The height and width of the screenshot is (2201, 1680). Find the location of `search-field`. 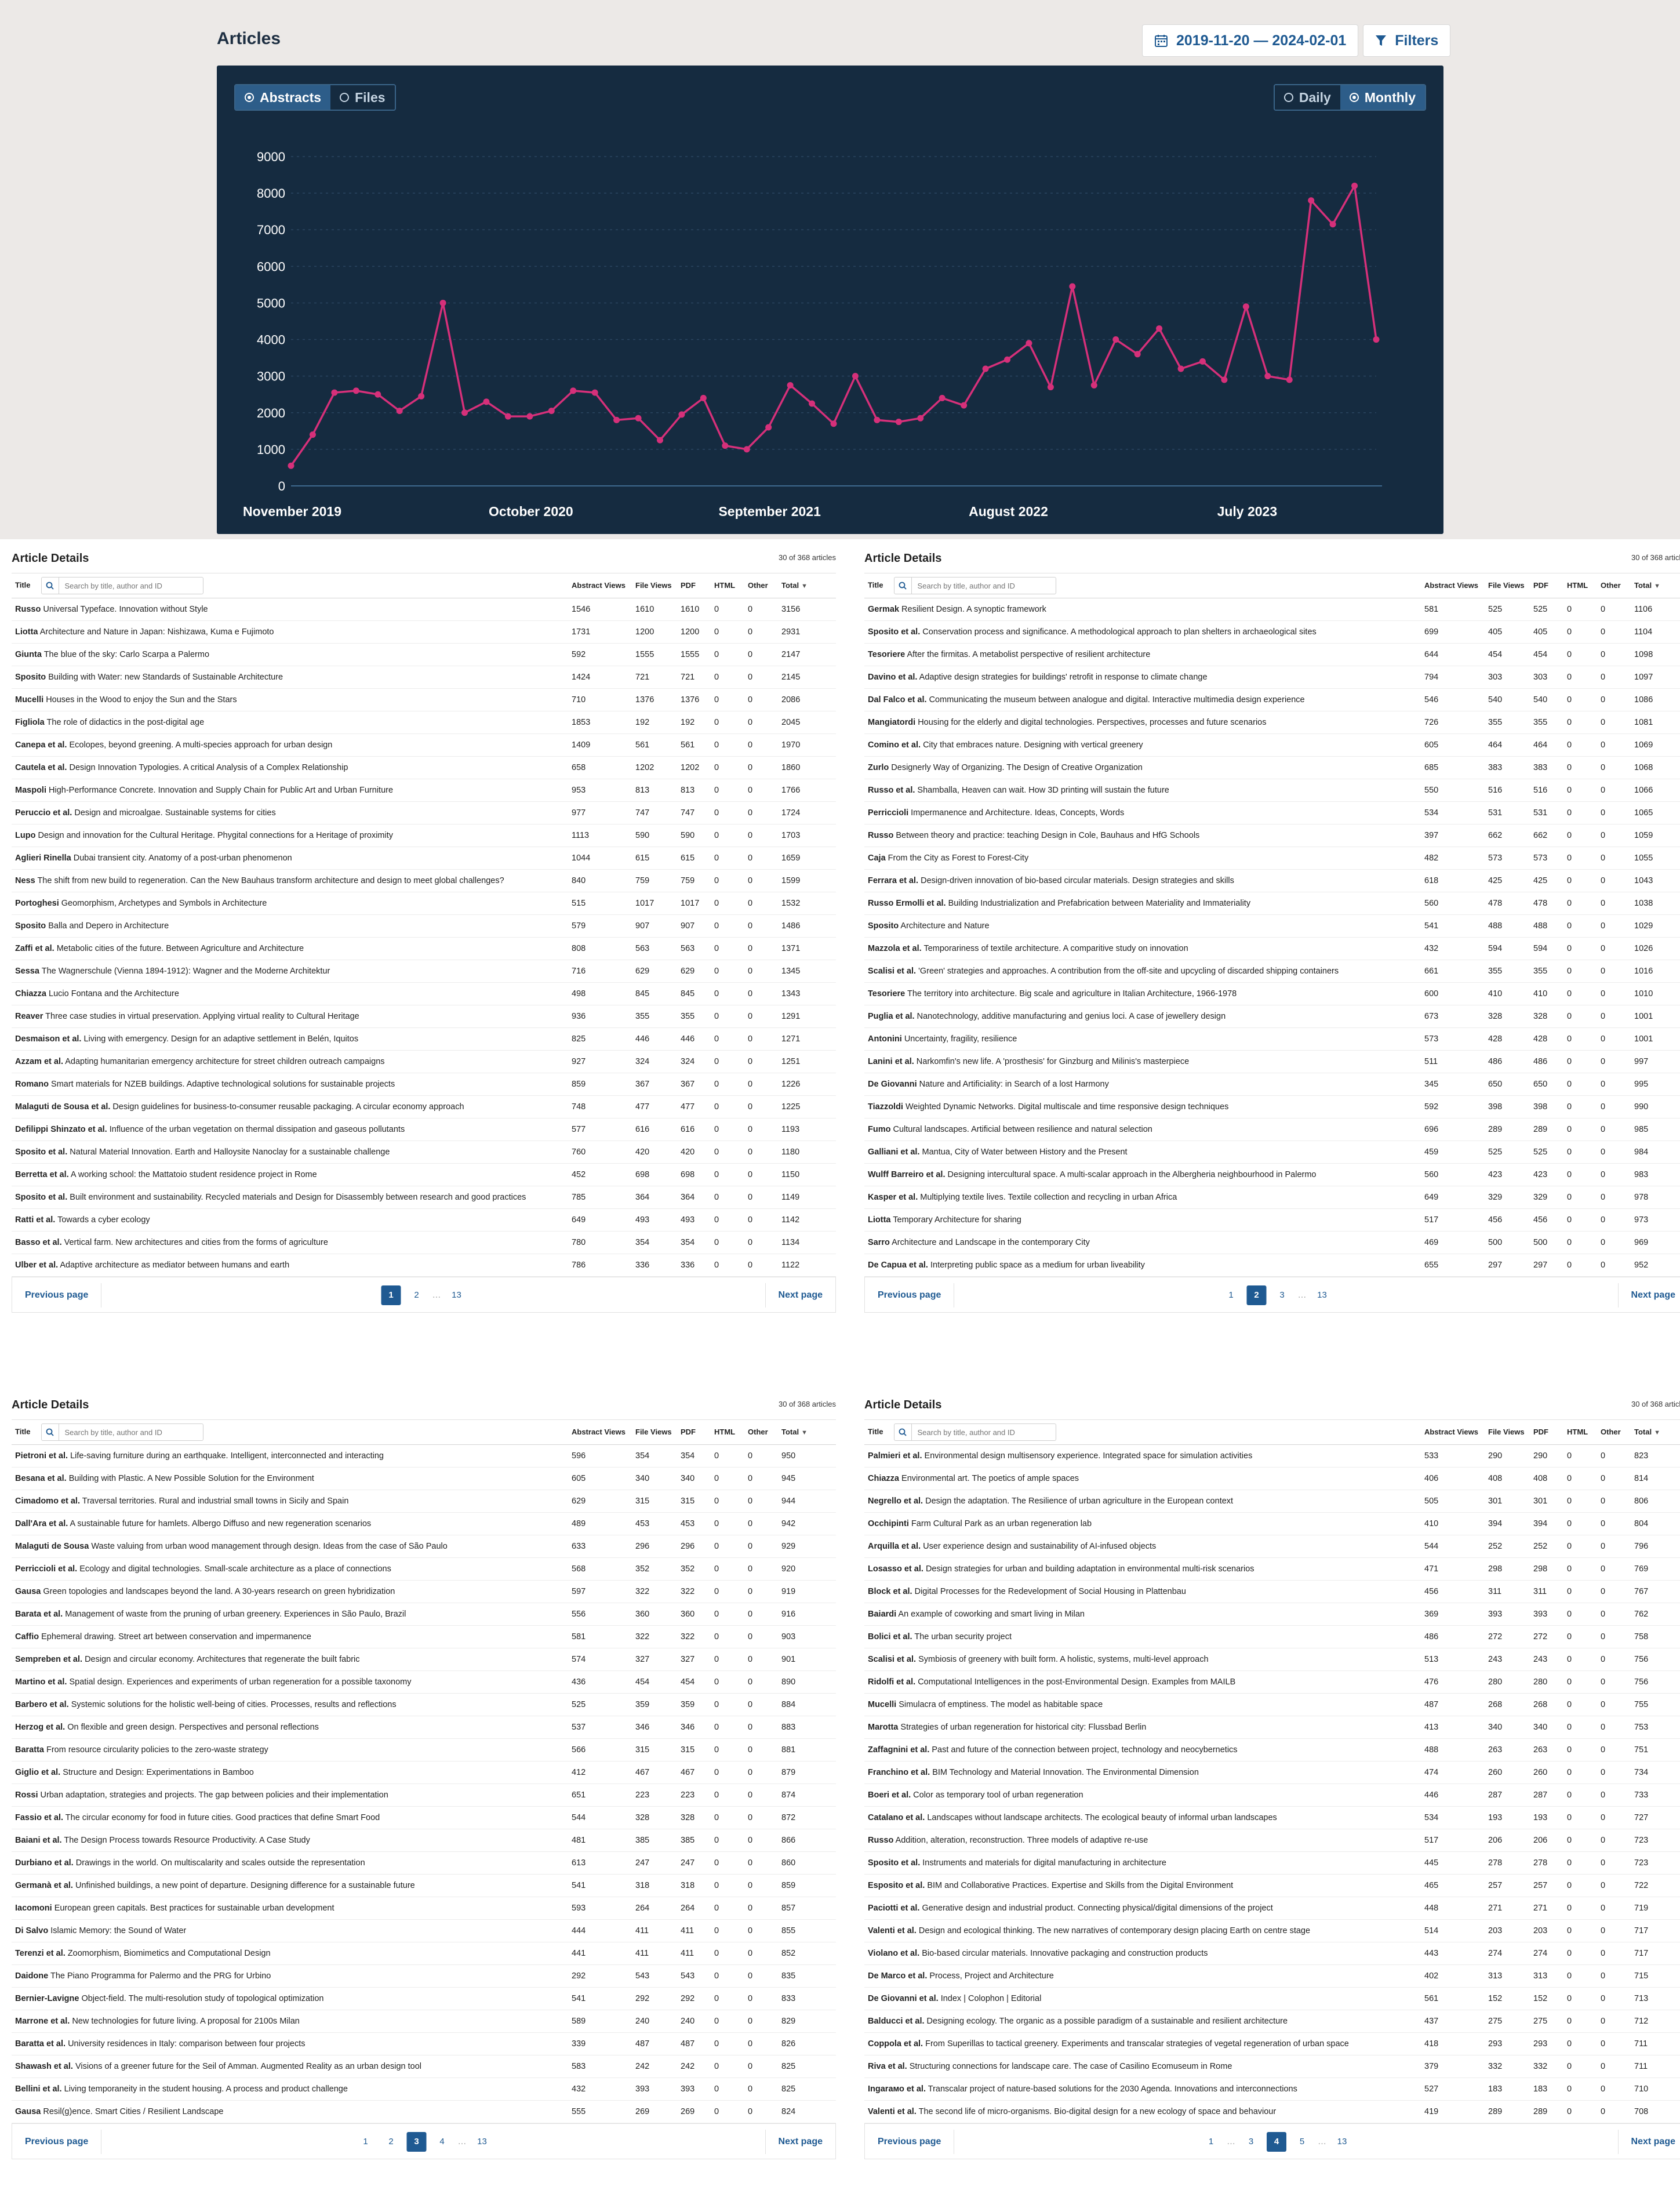

search-field is located at coordinates (122, 1432).